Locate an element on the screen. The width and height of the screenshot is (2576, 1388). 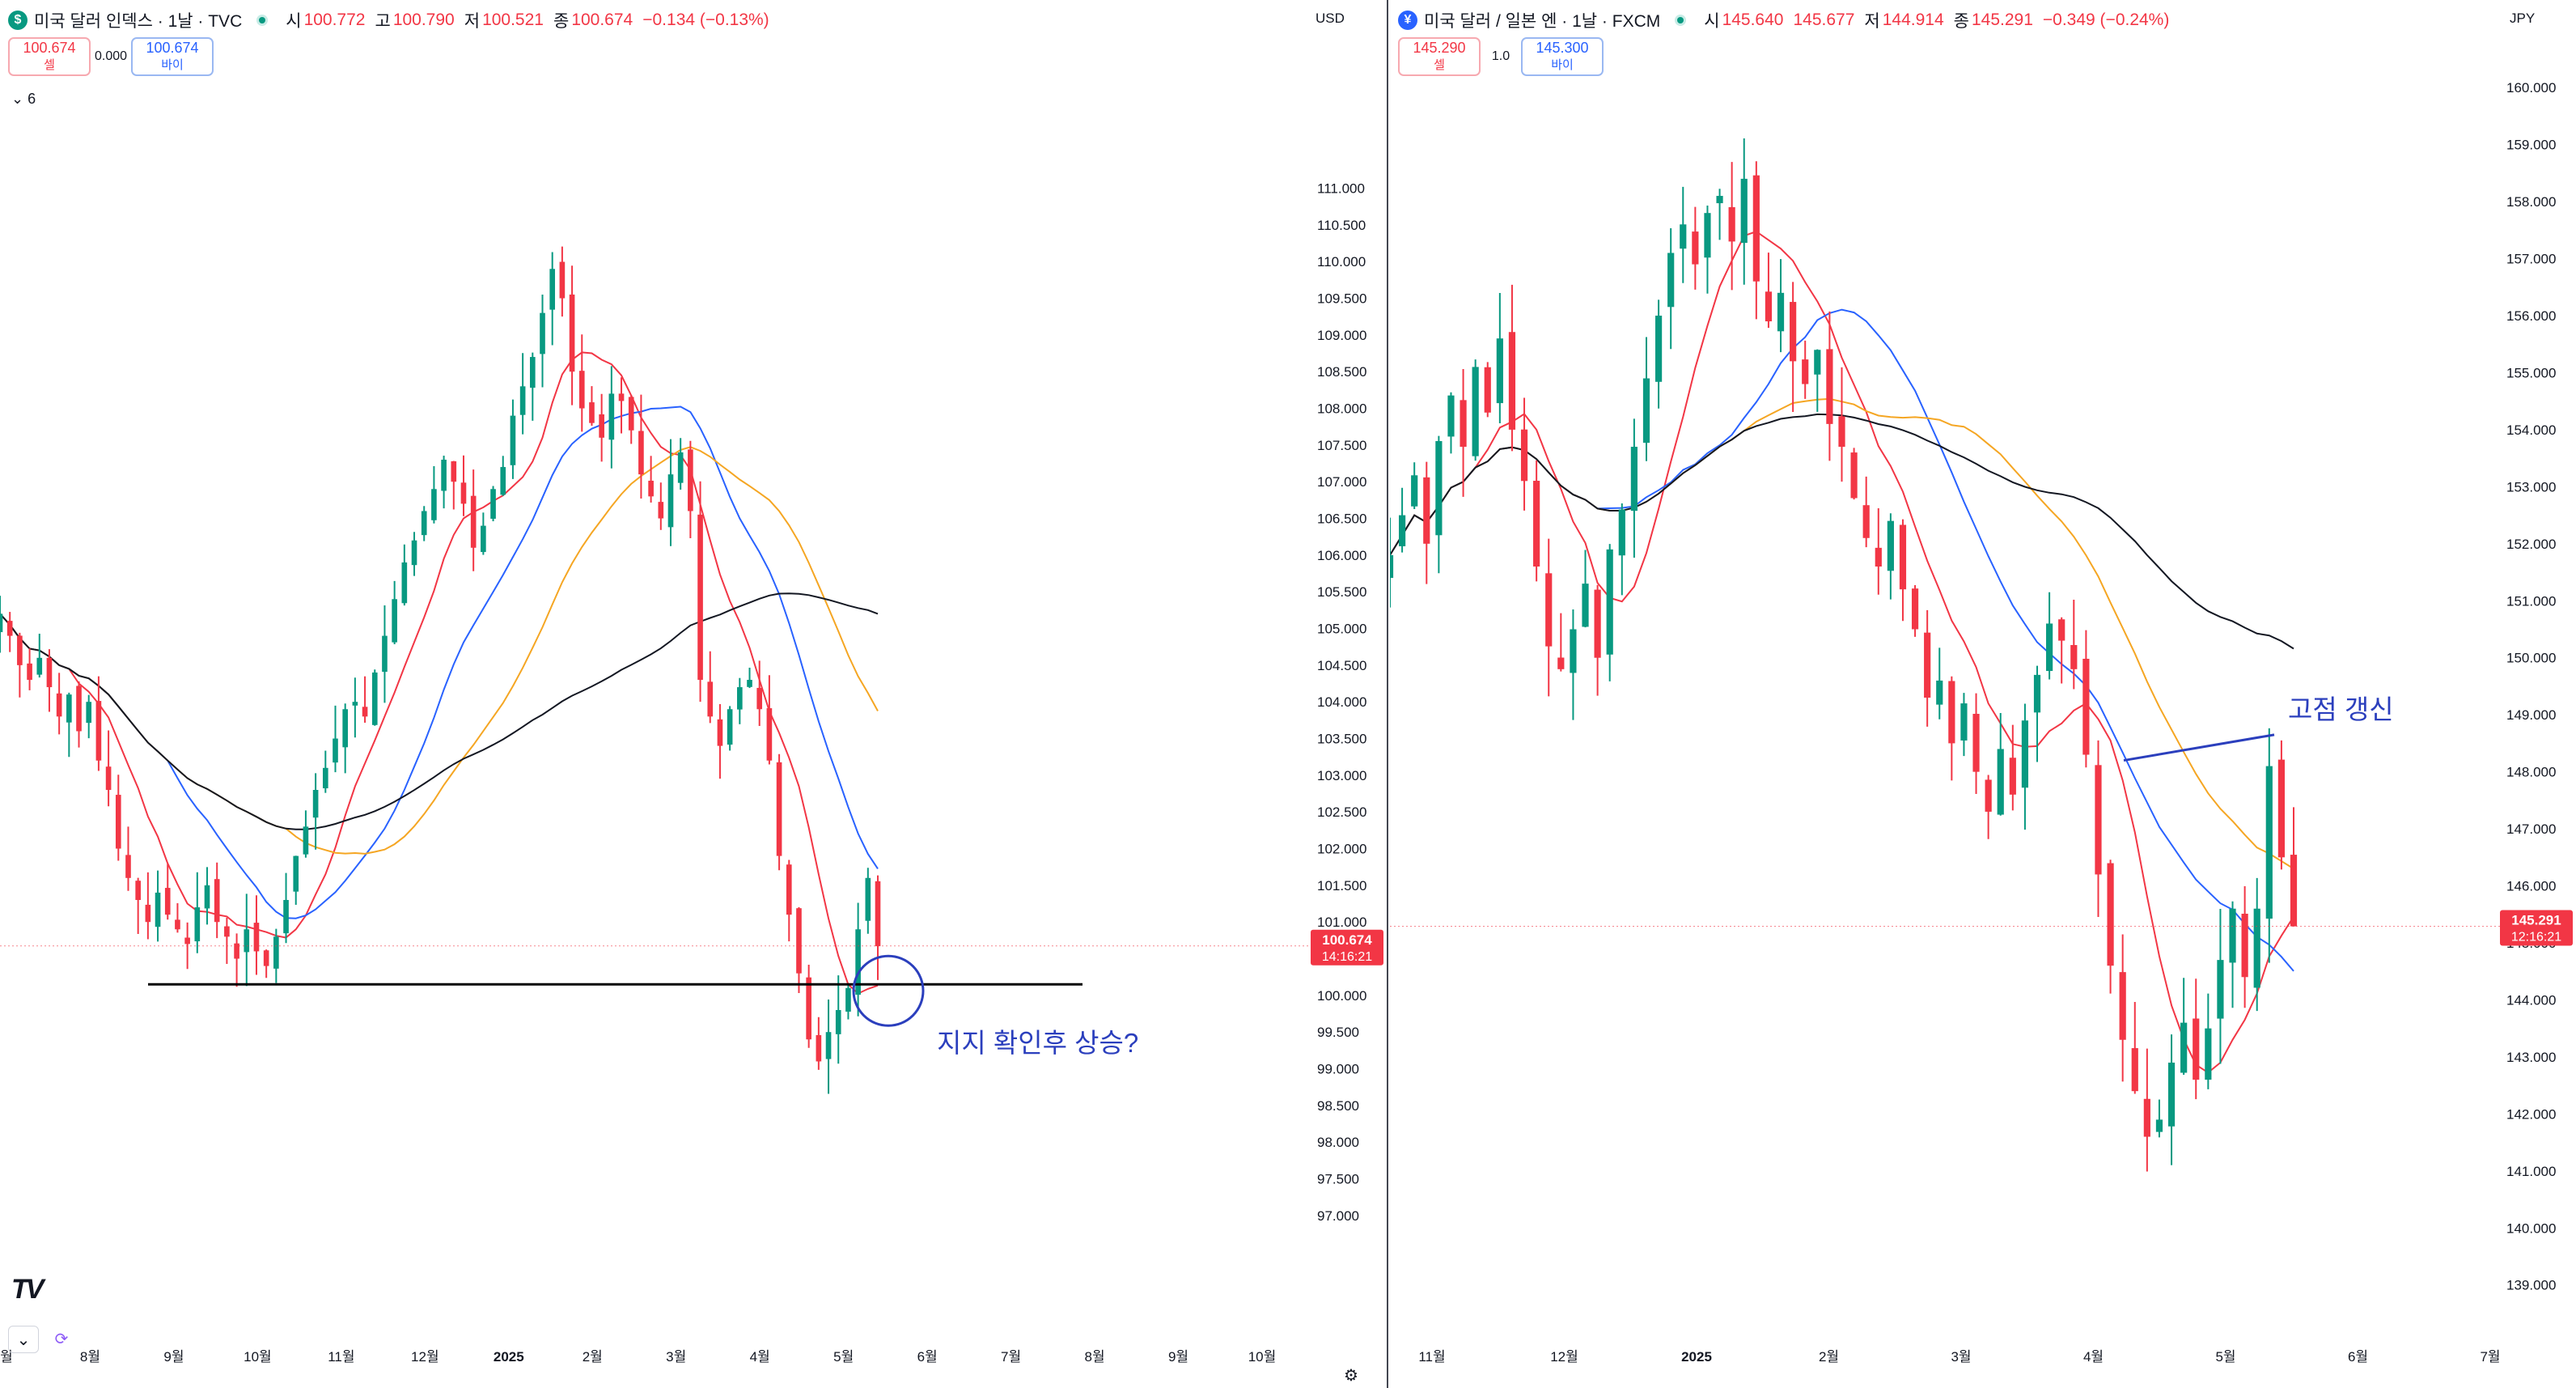
currency-button: JPY is located at coordinates (2523, 18).